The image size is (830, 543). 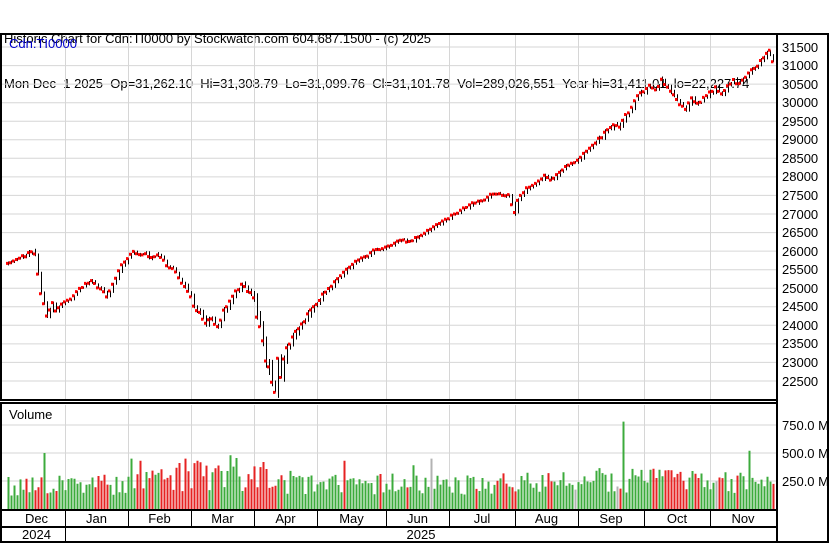 I want to click on price-tick-label: 26500, so click(x=800, y=233).